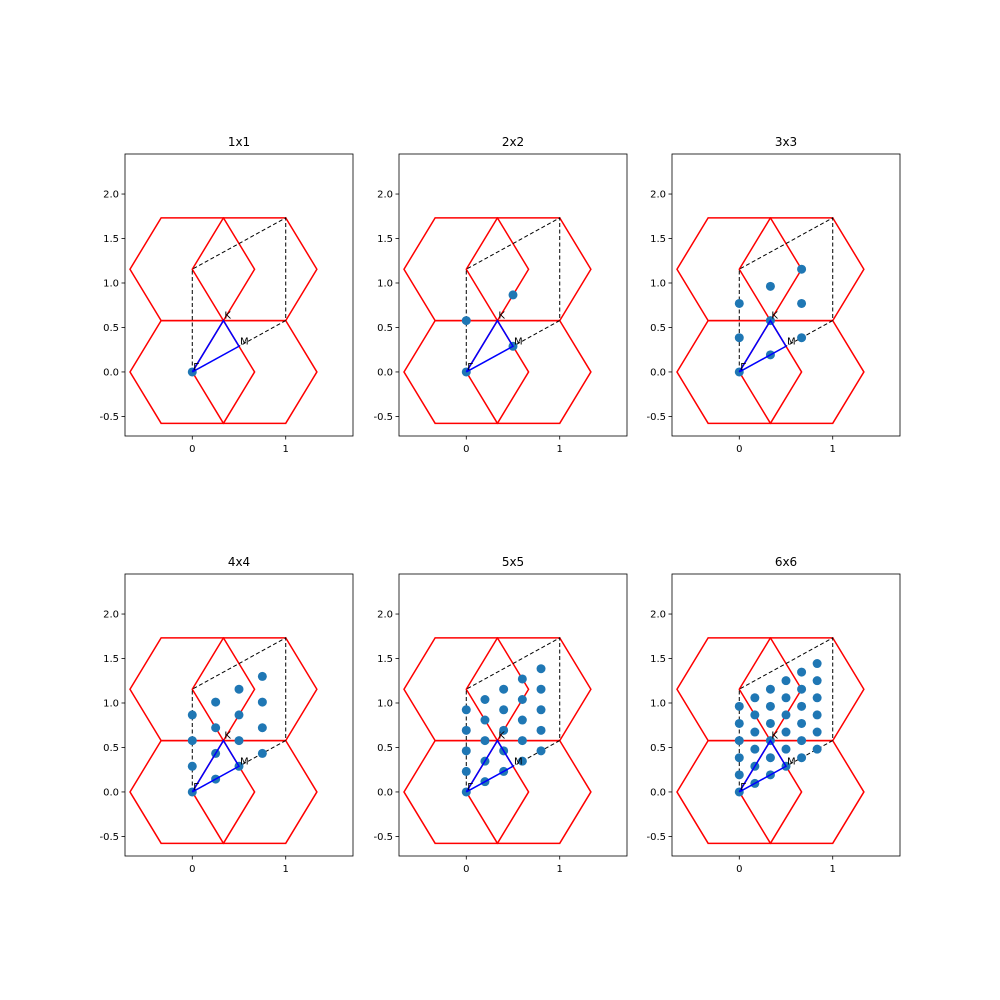  I want to click on panel-2x2: Γ K M 0 1 -0.5 0.0 0.5 1.0 1.5 2.0 2x2, so click(500, 295).